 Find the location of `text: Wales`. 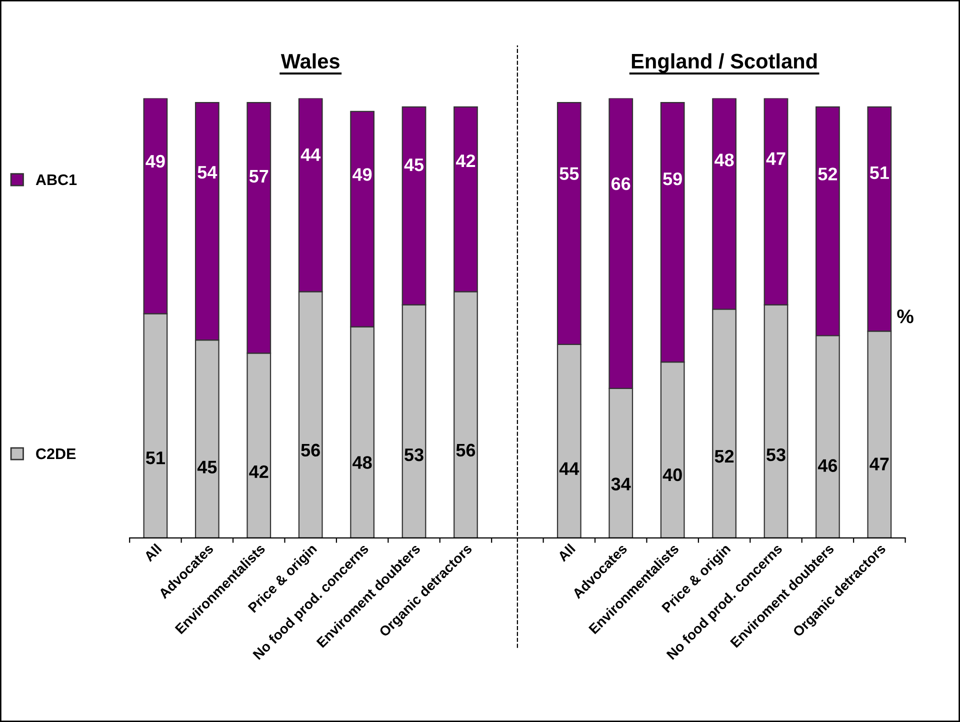

text: Wales is located at coordinates (310, 61).